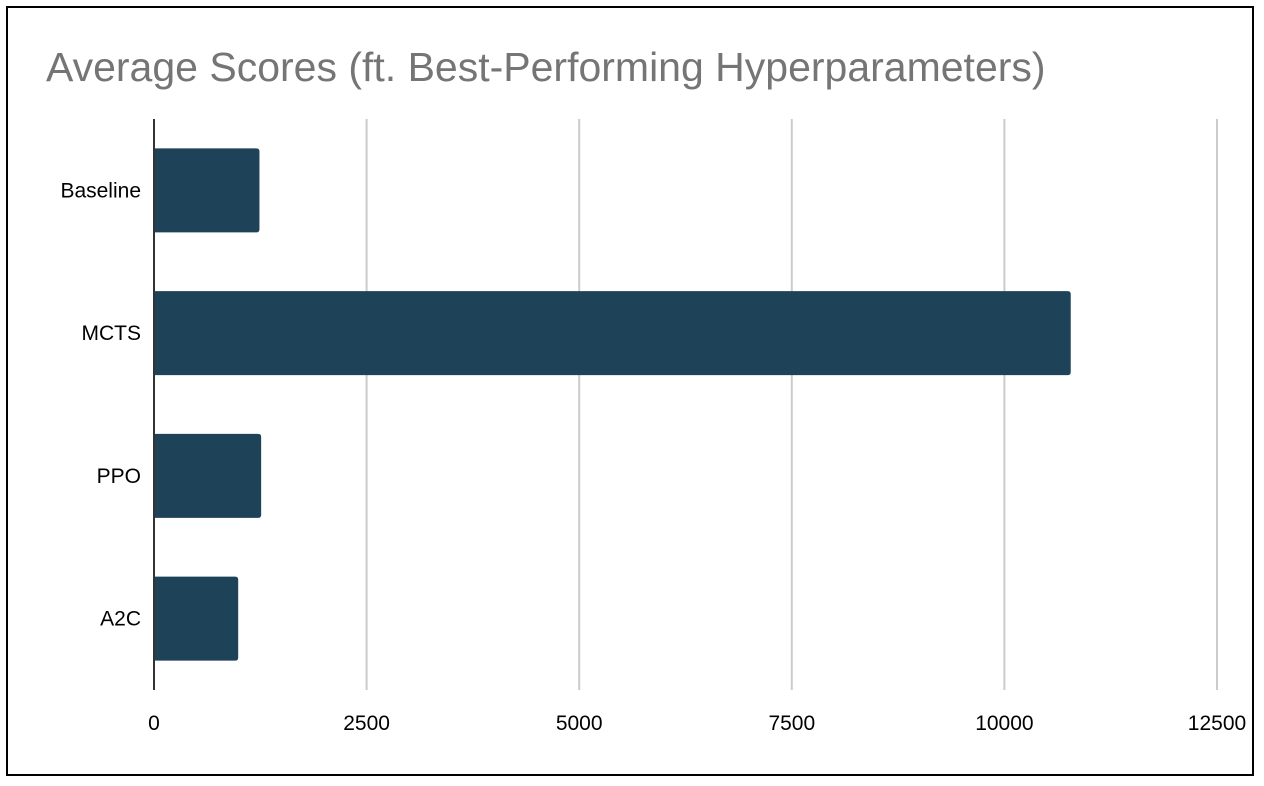  What do you see at coordinates (196, 618) in the screenshot?
I see `bar-a2c` at bounding box center [196, 618].